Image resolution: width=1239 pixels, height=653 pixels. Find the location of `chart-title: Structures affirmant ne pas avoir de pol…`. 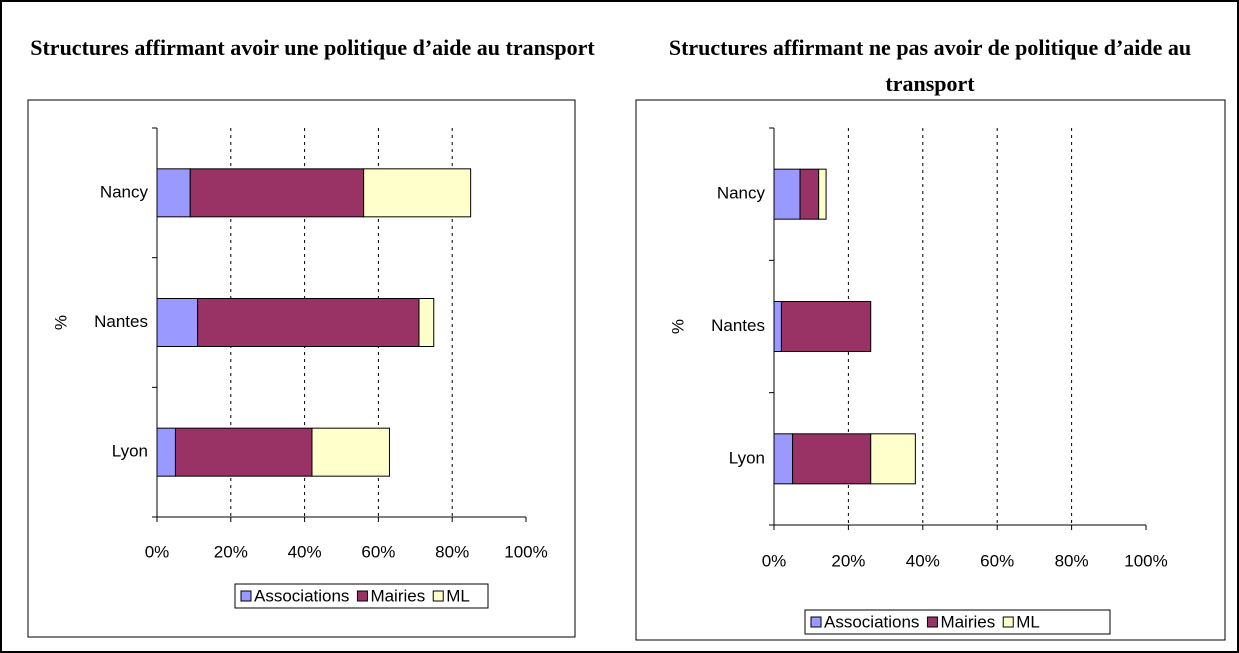

chart-title: Structures affirmant ne pas avoir de pol… is located at coordinates (930, 65).